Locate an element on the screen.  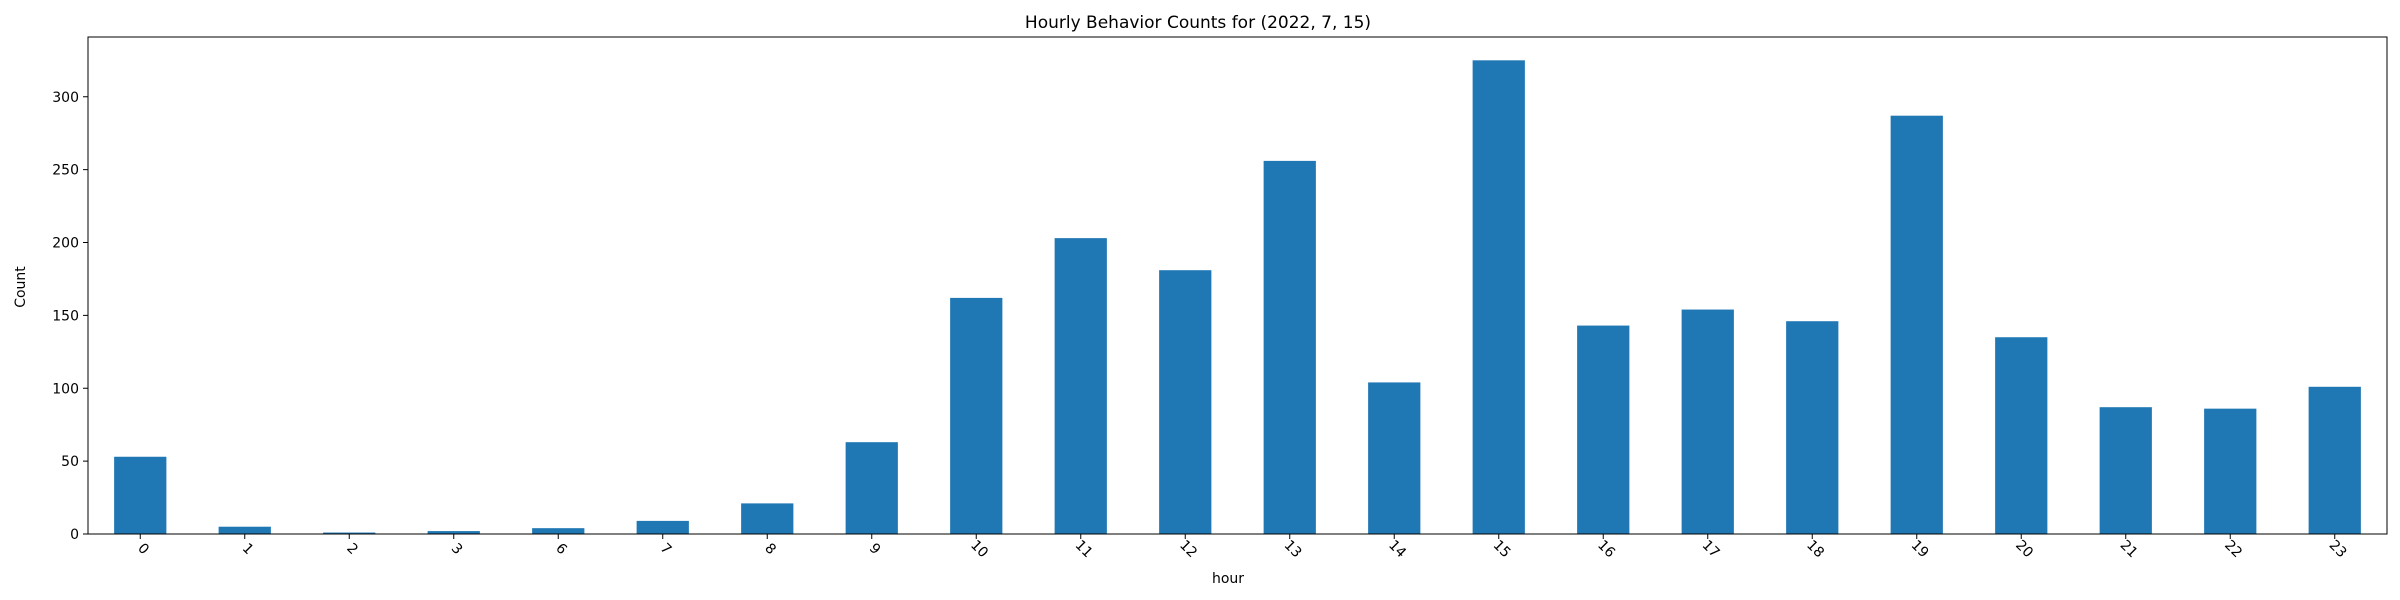
x-tick-label: 11 is located at coordinates (1084, 549).